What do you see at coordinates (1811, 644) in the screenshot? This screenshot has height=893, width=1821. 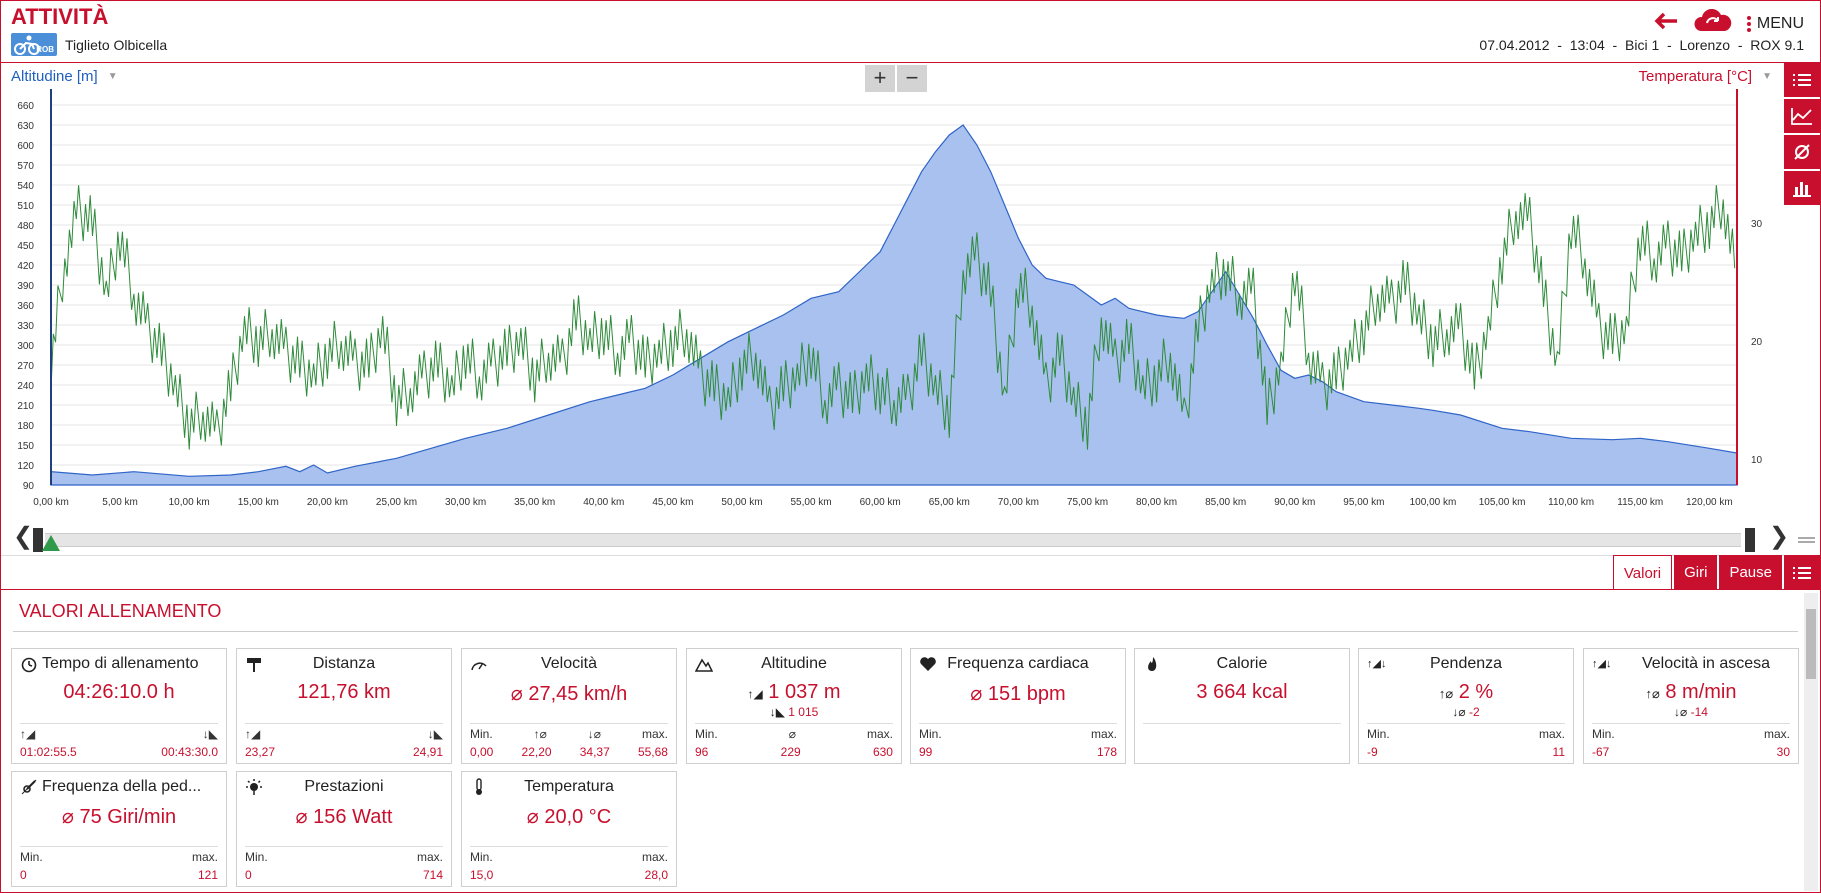 I see `scrollbar-thumb` at bounding box center [1811, 644].